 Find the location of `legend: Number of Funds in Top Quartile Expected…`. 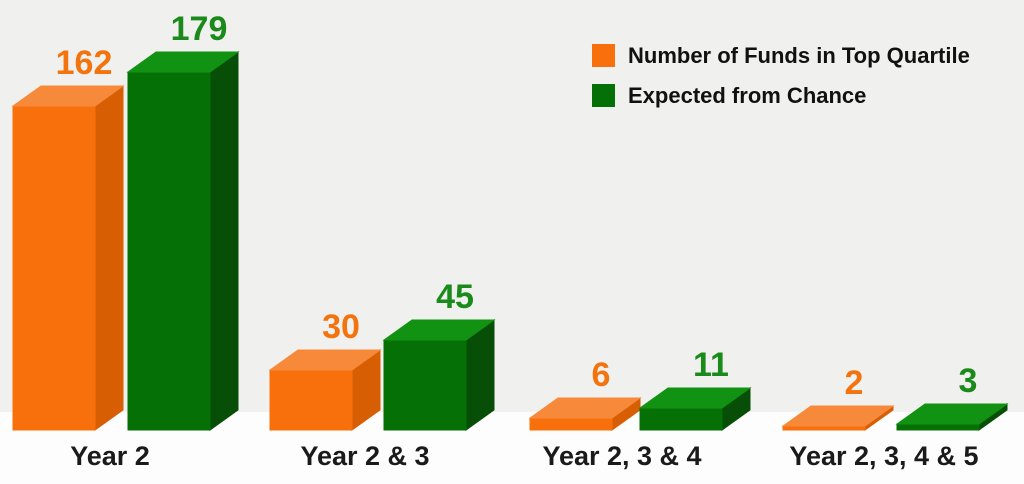

legend: Number of Funds in Top Quartile Expected… is located at coordinates (781, 75).